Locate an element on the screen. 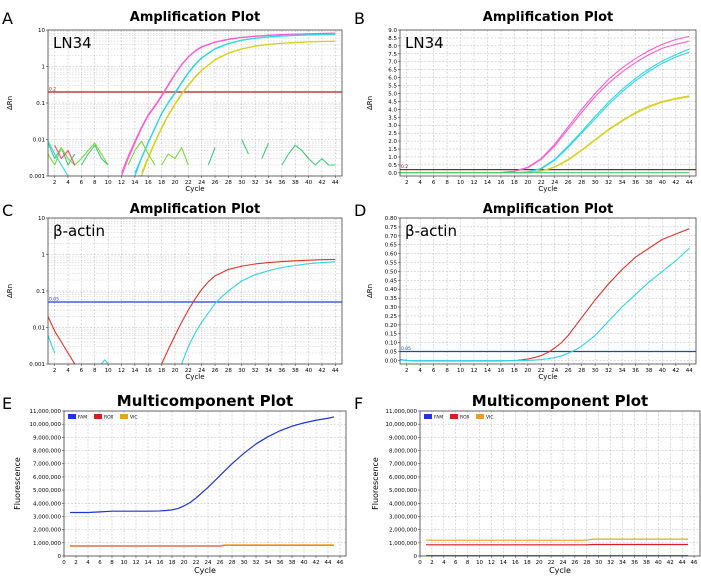  y-axis-label: Fluorescence is located at coordinates (17, 483).